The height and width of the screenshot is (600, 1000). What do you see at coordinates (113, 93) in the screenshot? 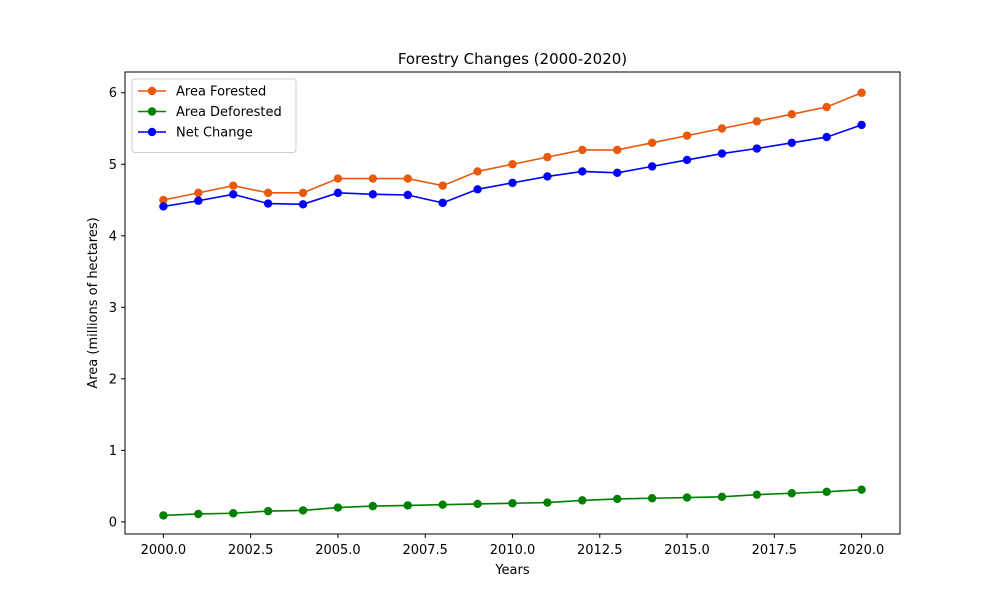
I see `y-tick-label: 6` at bounding box center [113, 93].